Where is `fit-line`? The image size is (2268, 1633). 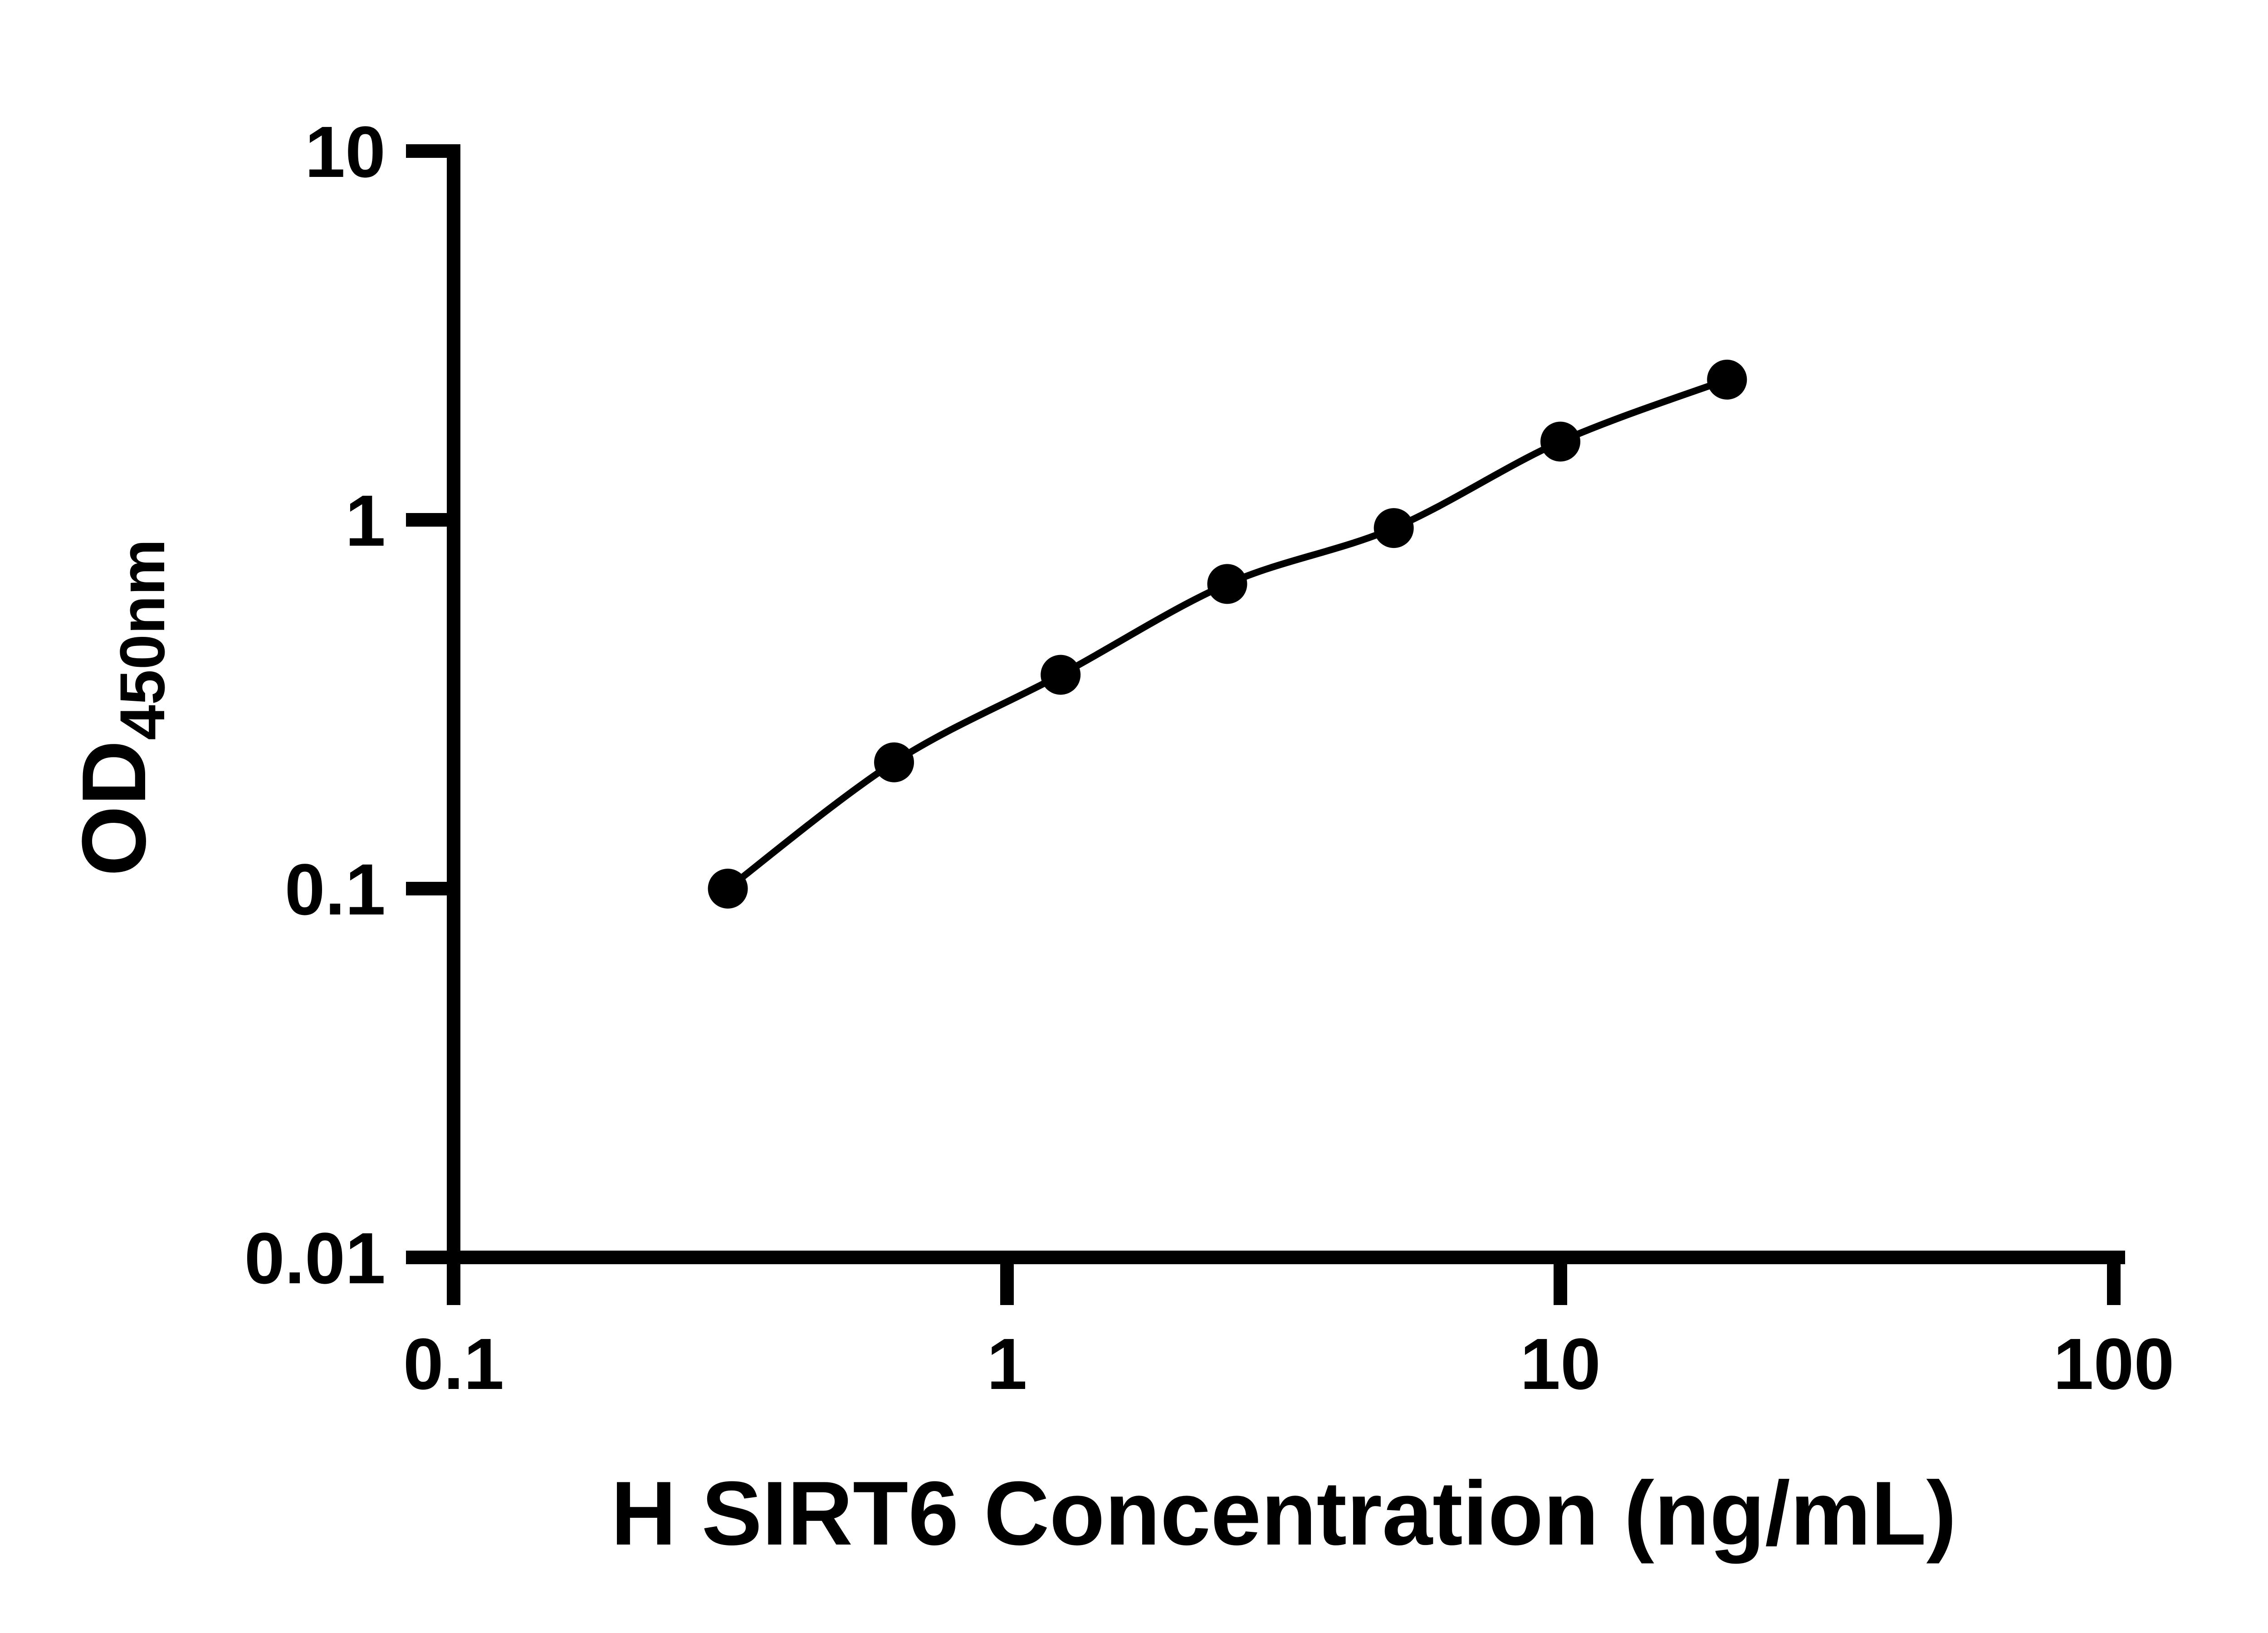
fit-line is located at coordinates (1227, 634).